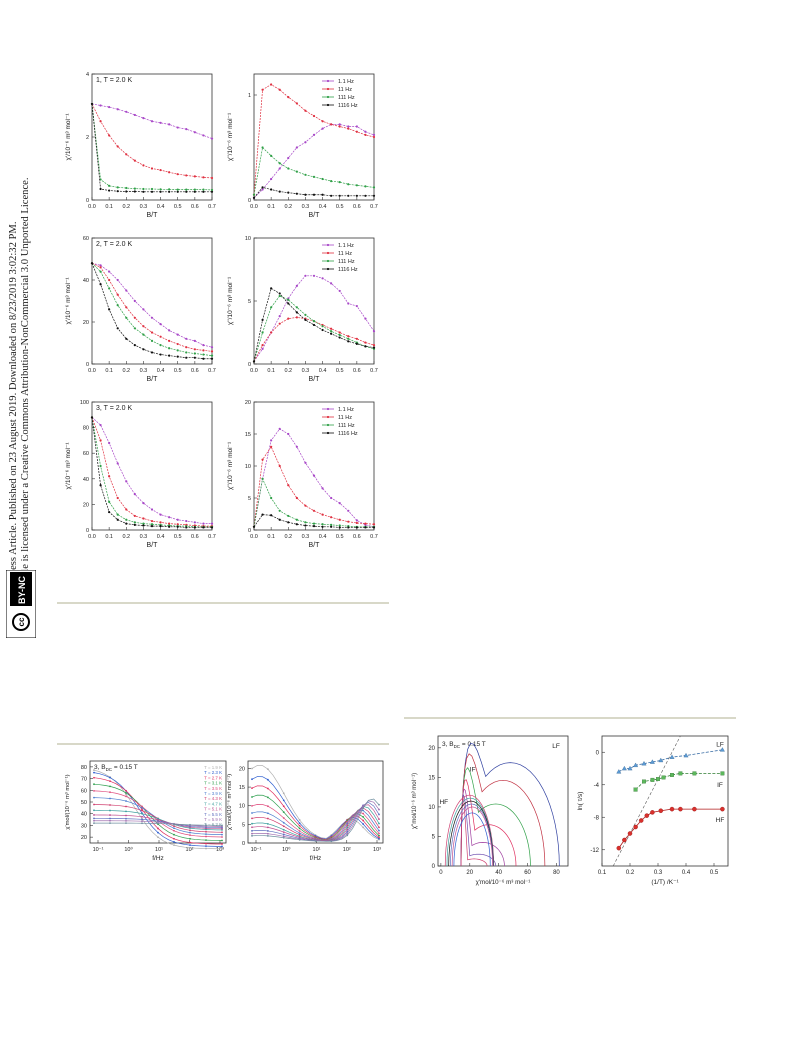 Image resolution: width=793 pixels, height=1039 pixels. Describe the element at coordinates (357, 537) in the screenshot. I see `x-tick-label: 0.6` at that location.